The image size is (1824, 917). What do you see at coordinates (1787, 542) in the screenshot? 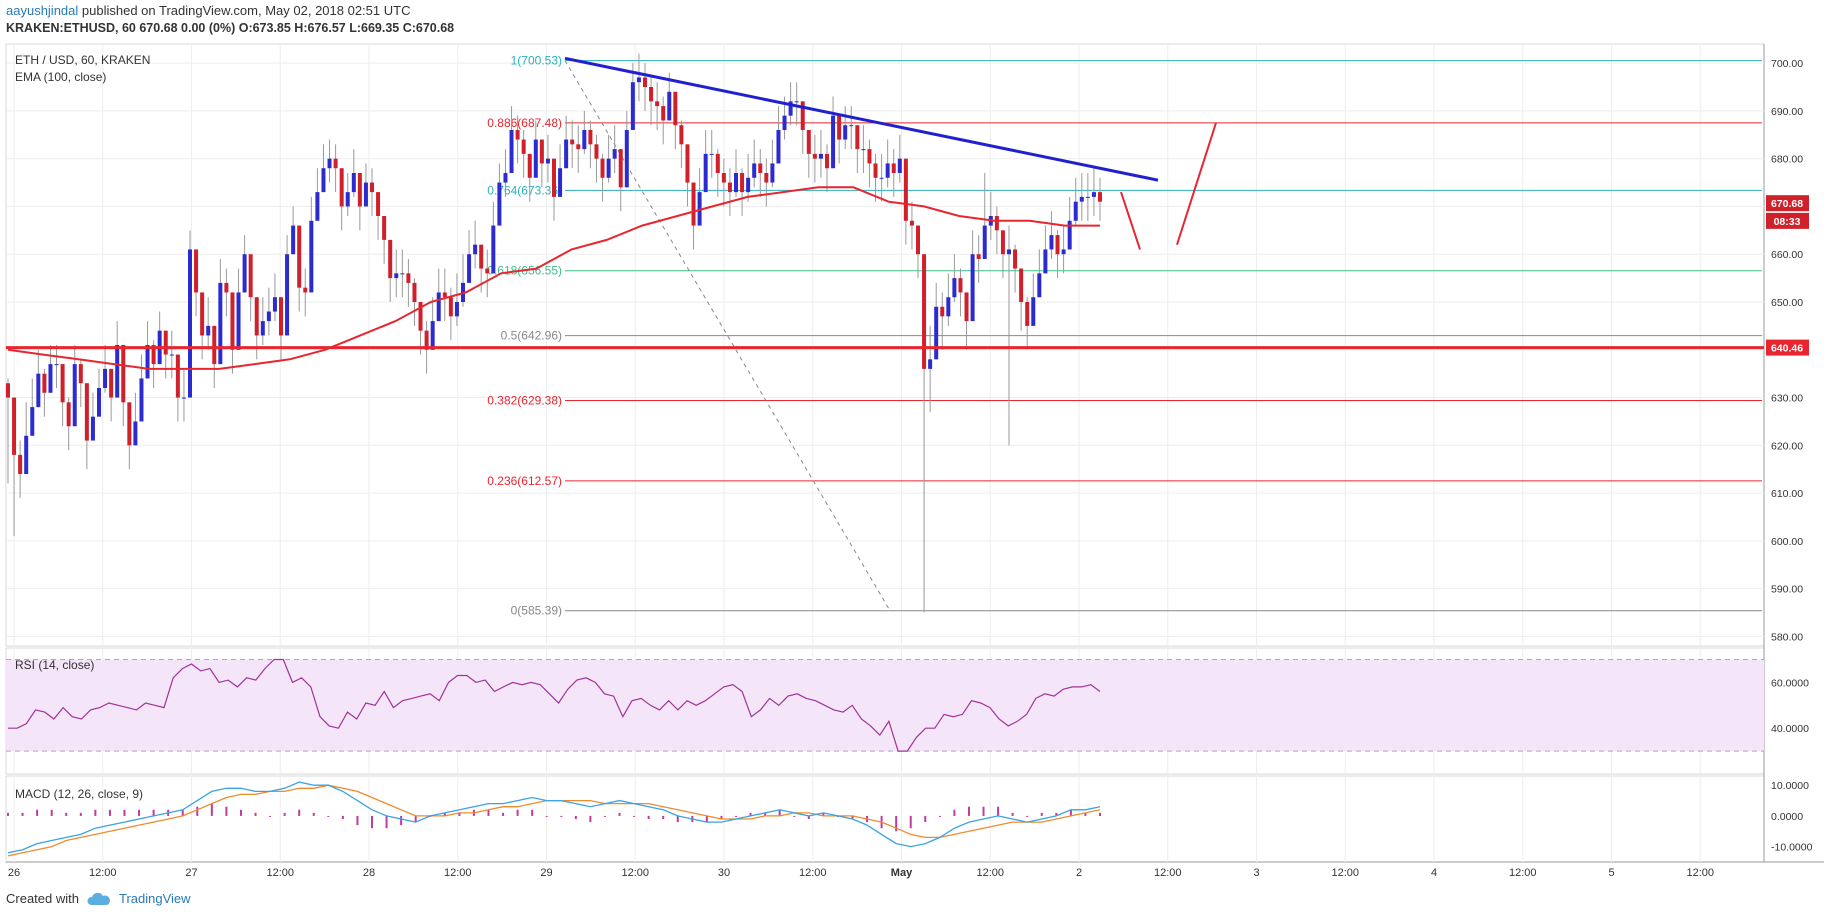
I see `y-tick-label: 600.00` at bounding box center [1787, 542].